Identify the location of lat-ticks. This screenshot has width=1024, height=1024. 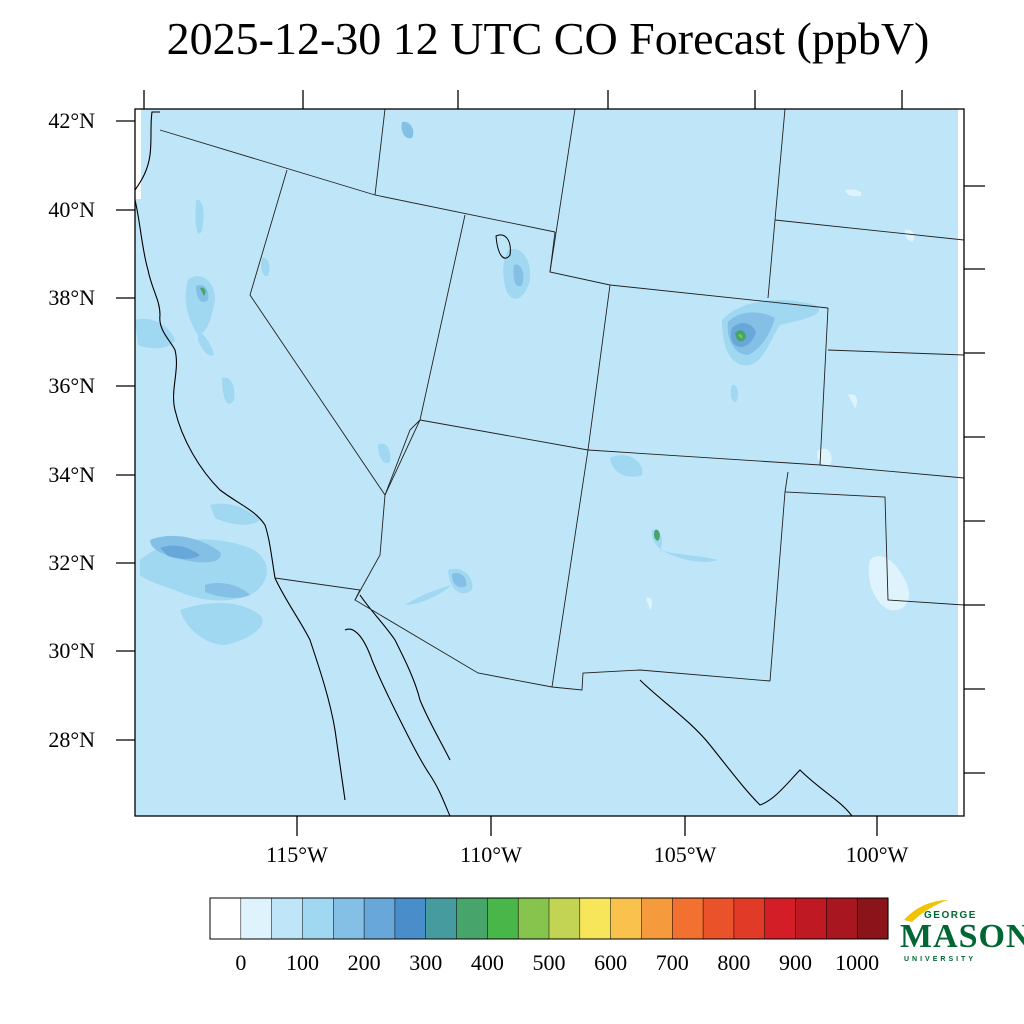
(125, 430).